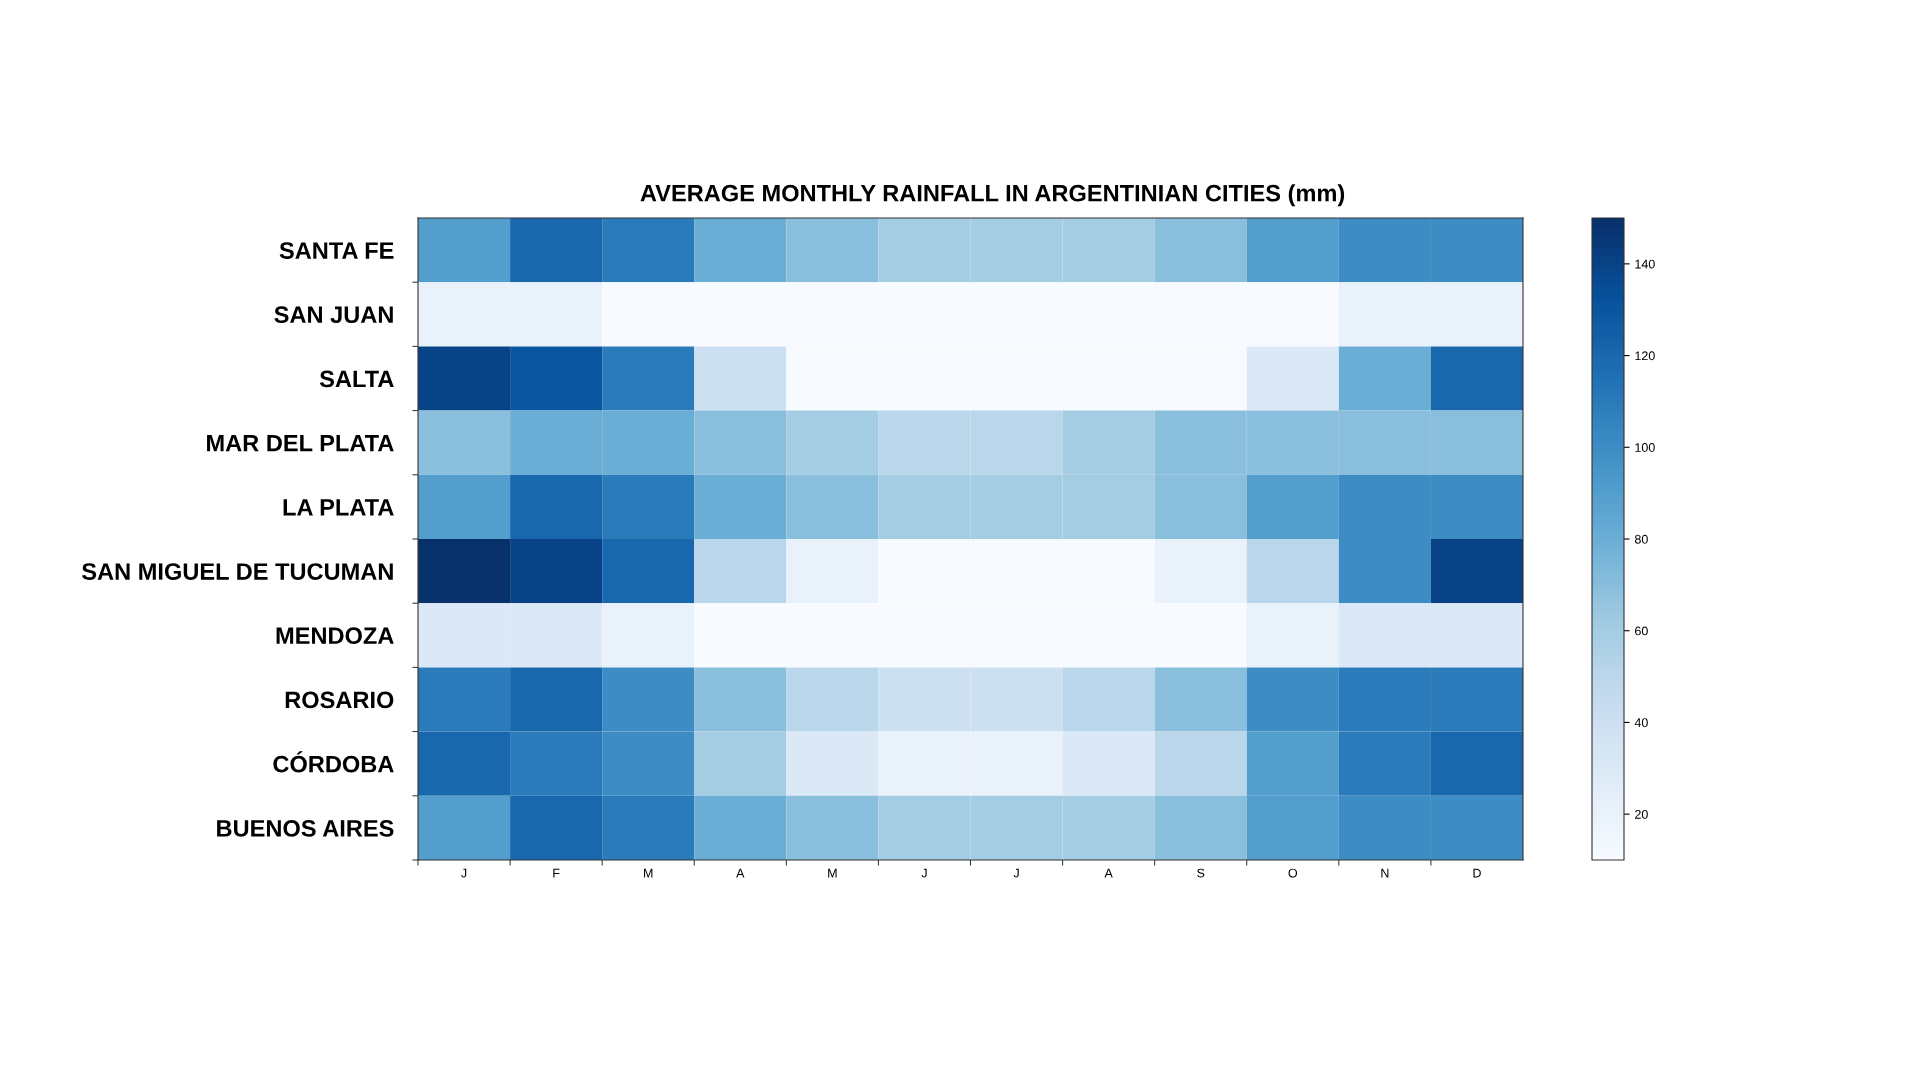 This screenshot has width=1920, height=1080. Describe the element at coordinates (1641, 539) in the screenshot. I see `color-bar-label: 80` at that location.